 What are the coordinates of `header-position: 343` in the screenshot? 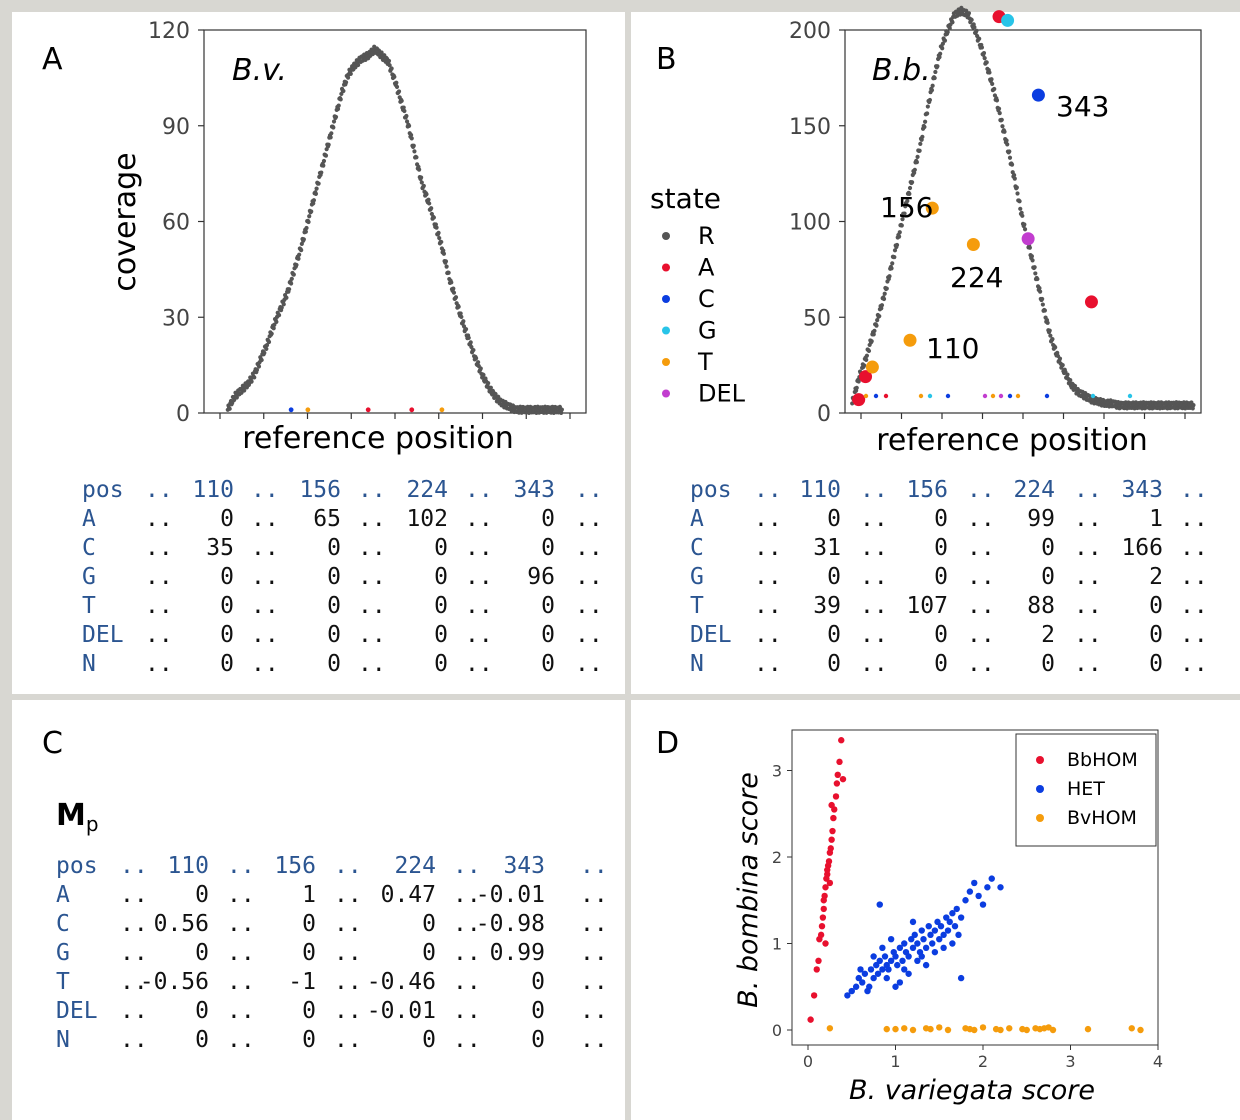 It's located at (534, 490).